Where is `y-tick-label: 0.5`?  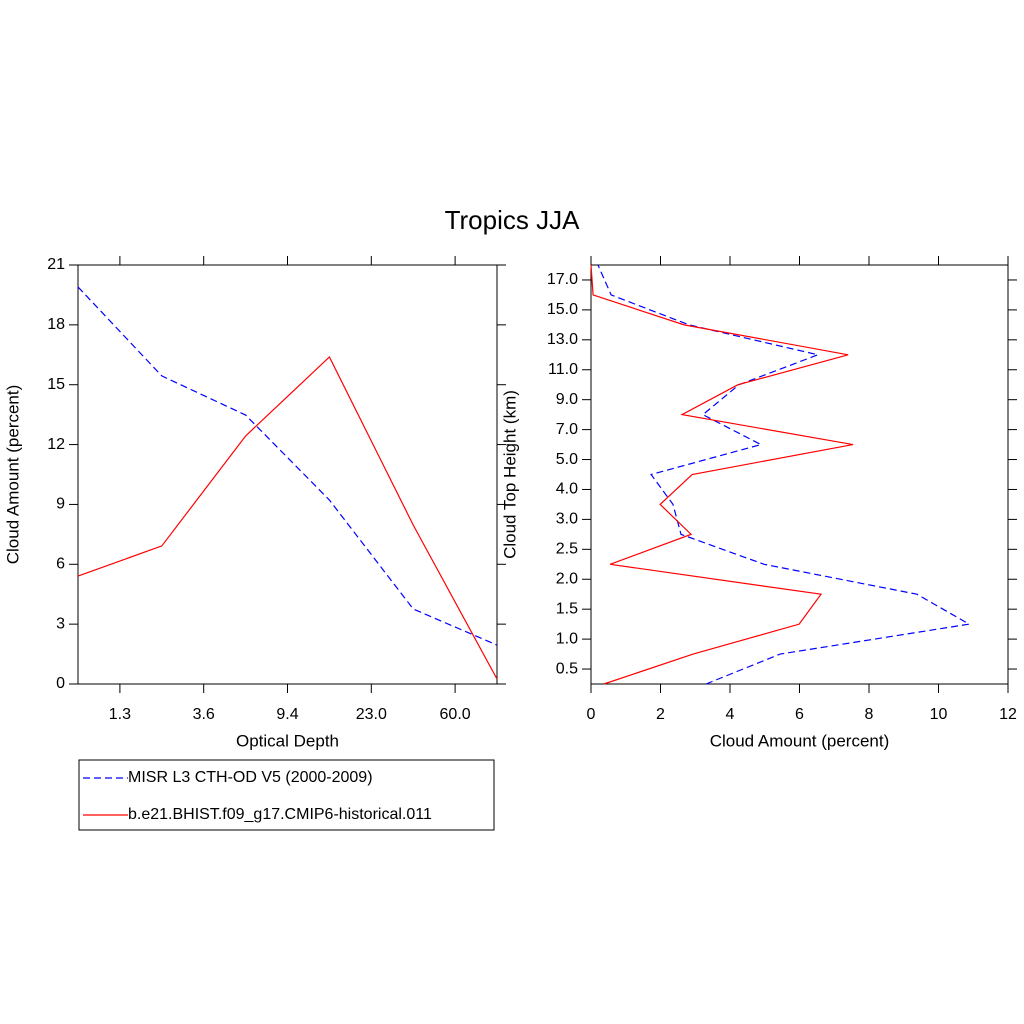 y-tick-label: 0.5 is located at coordinates (567, 668).